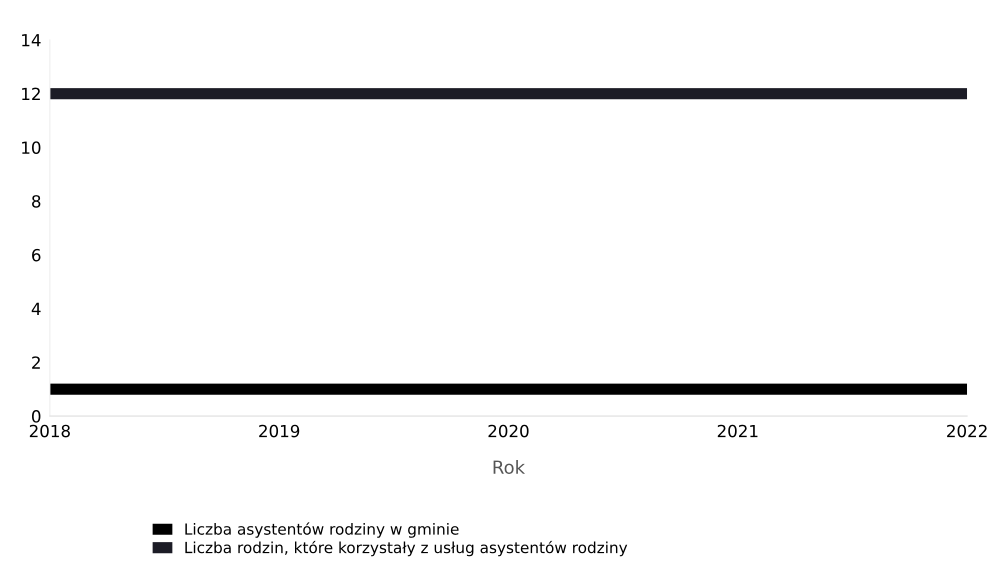 The image size is (997, 570). I want to click on y-tick-label: 4, so click(36, 308).